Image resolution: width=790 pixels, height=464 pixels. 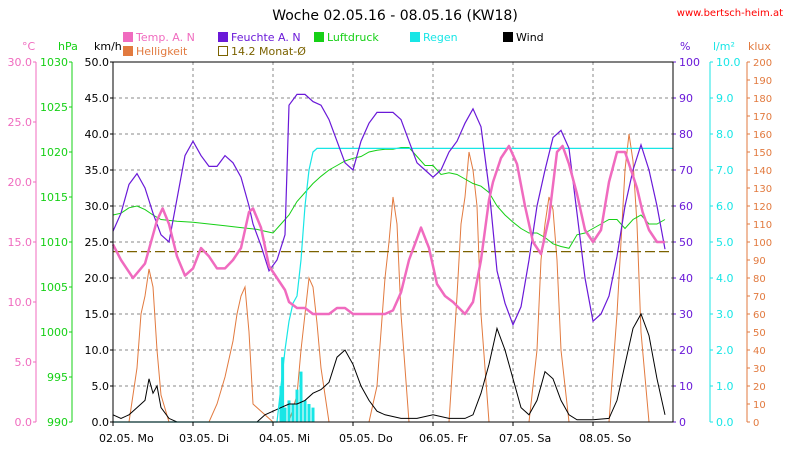 What do you see at coordinates (685, 46) in the screenshot?
I see `axis-unit-humidity: %` at bounding box center [685, 46].